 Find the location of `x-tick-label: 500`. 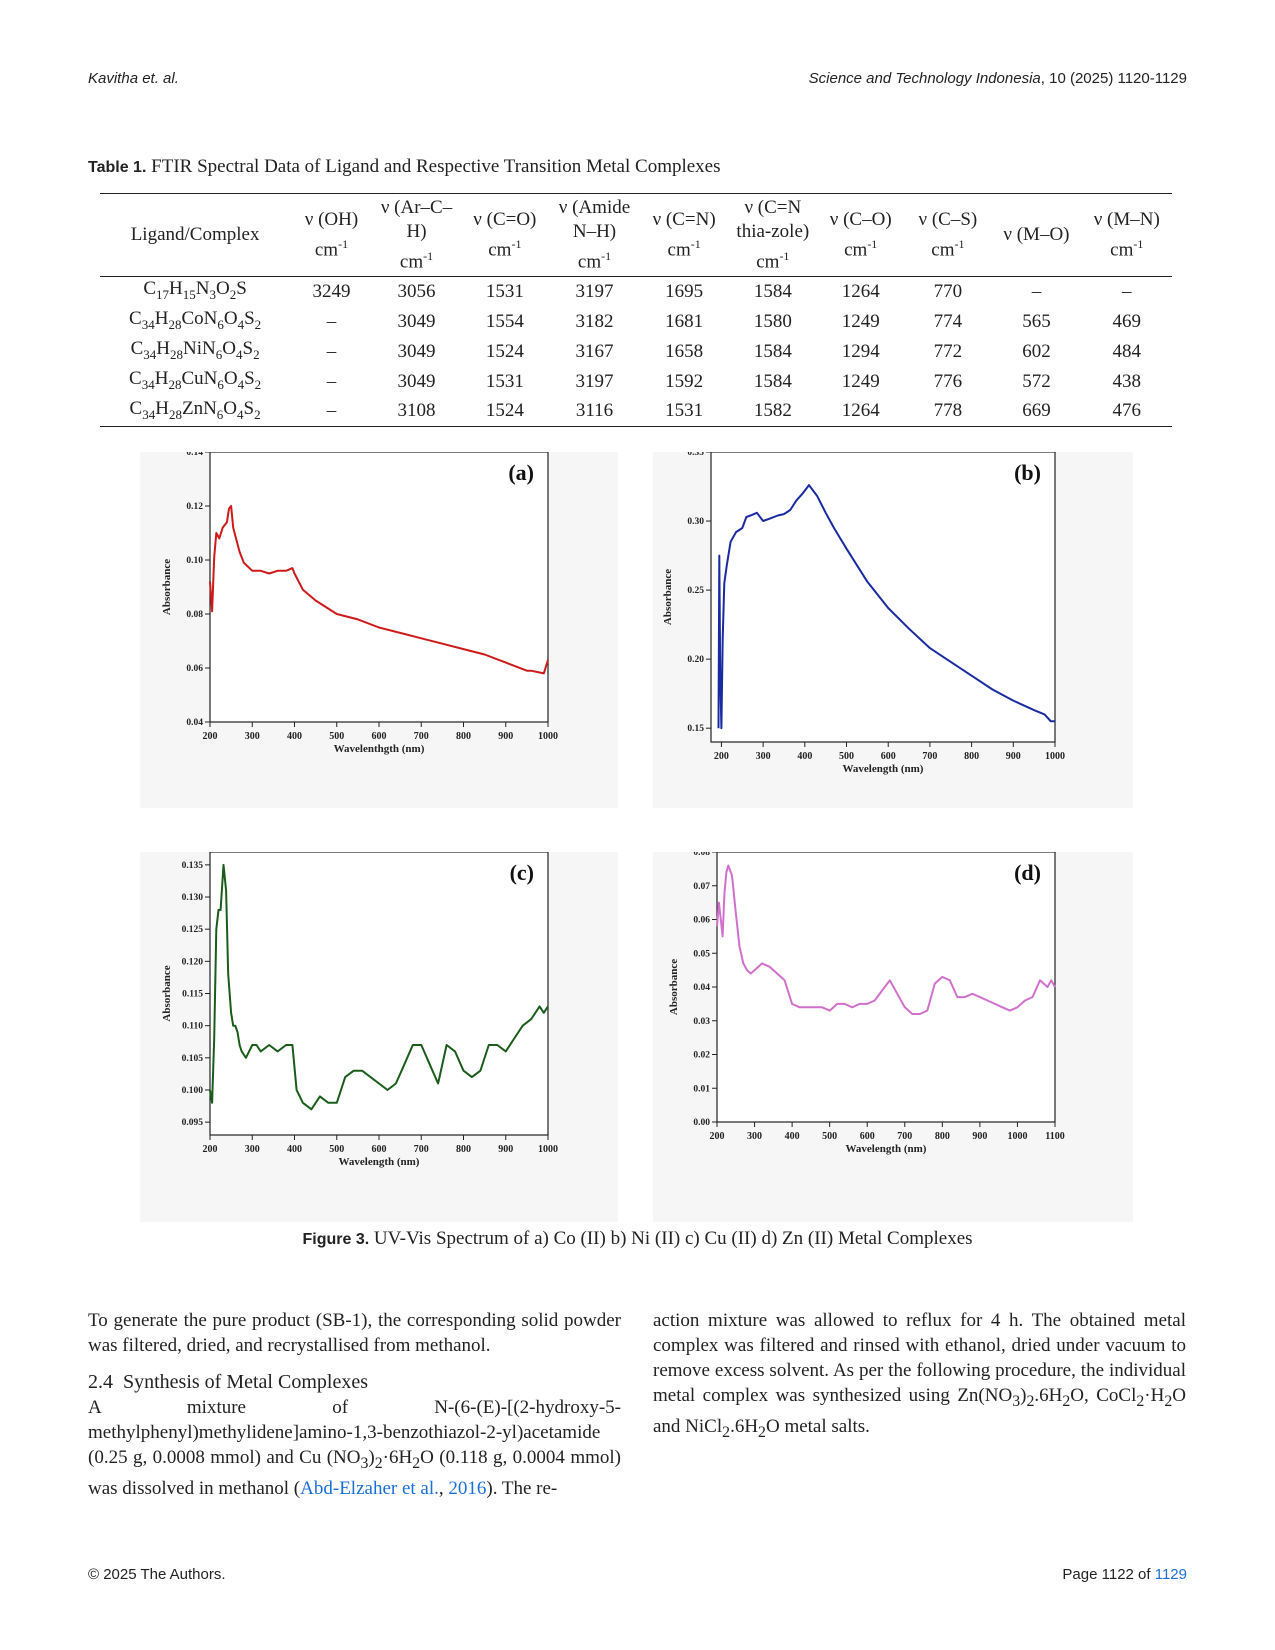

x-tick-label: 500 is located at coordinates (336, 1149).